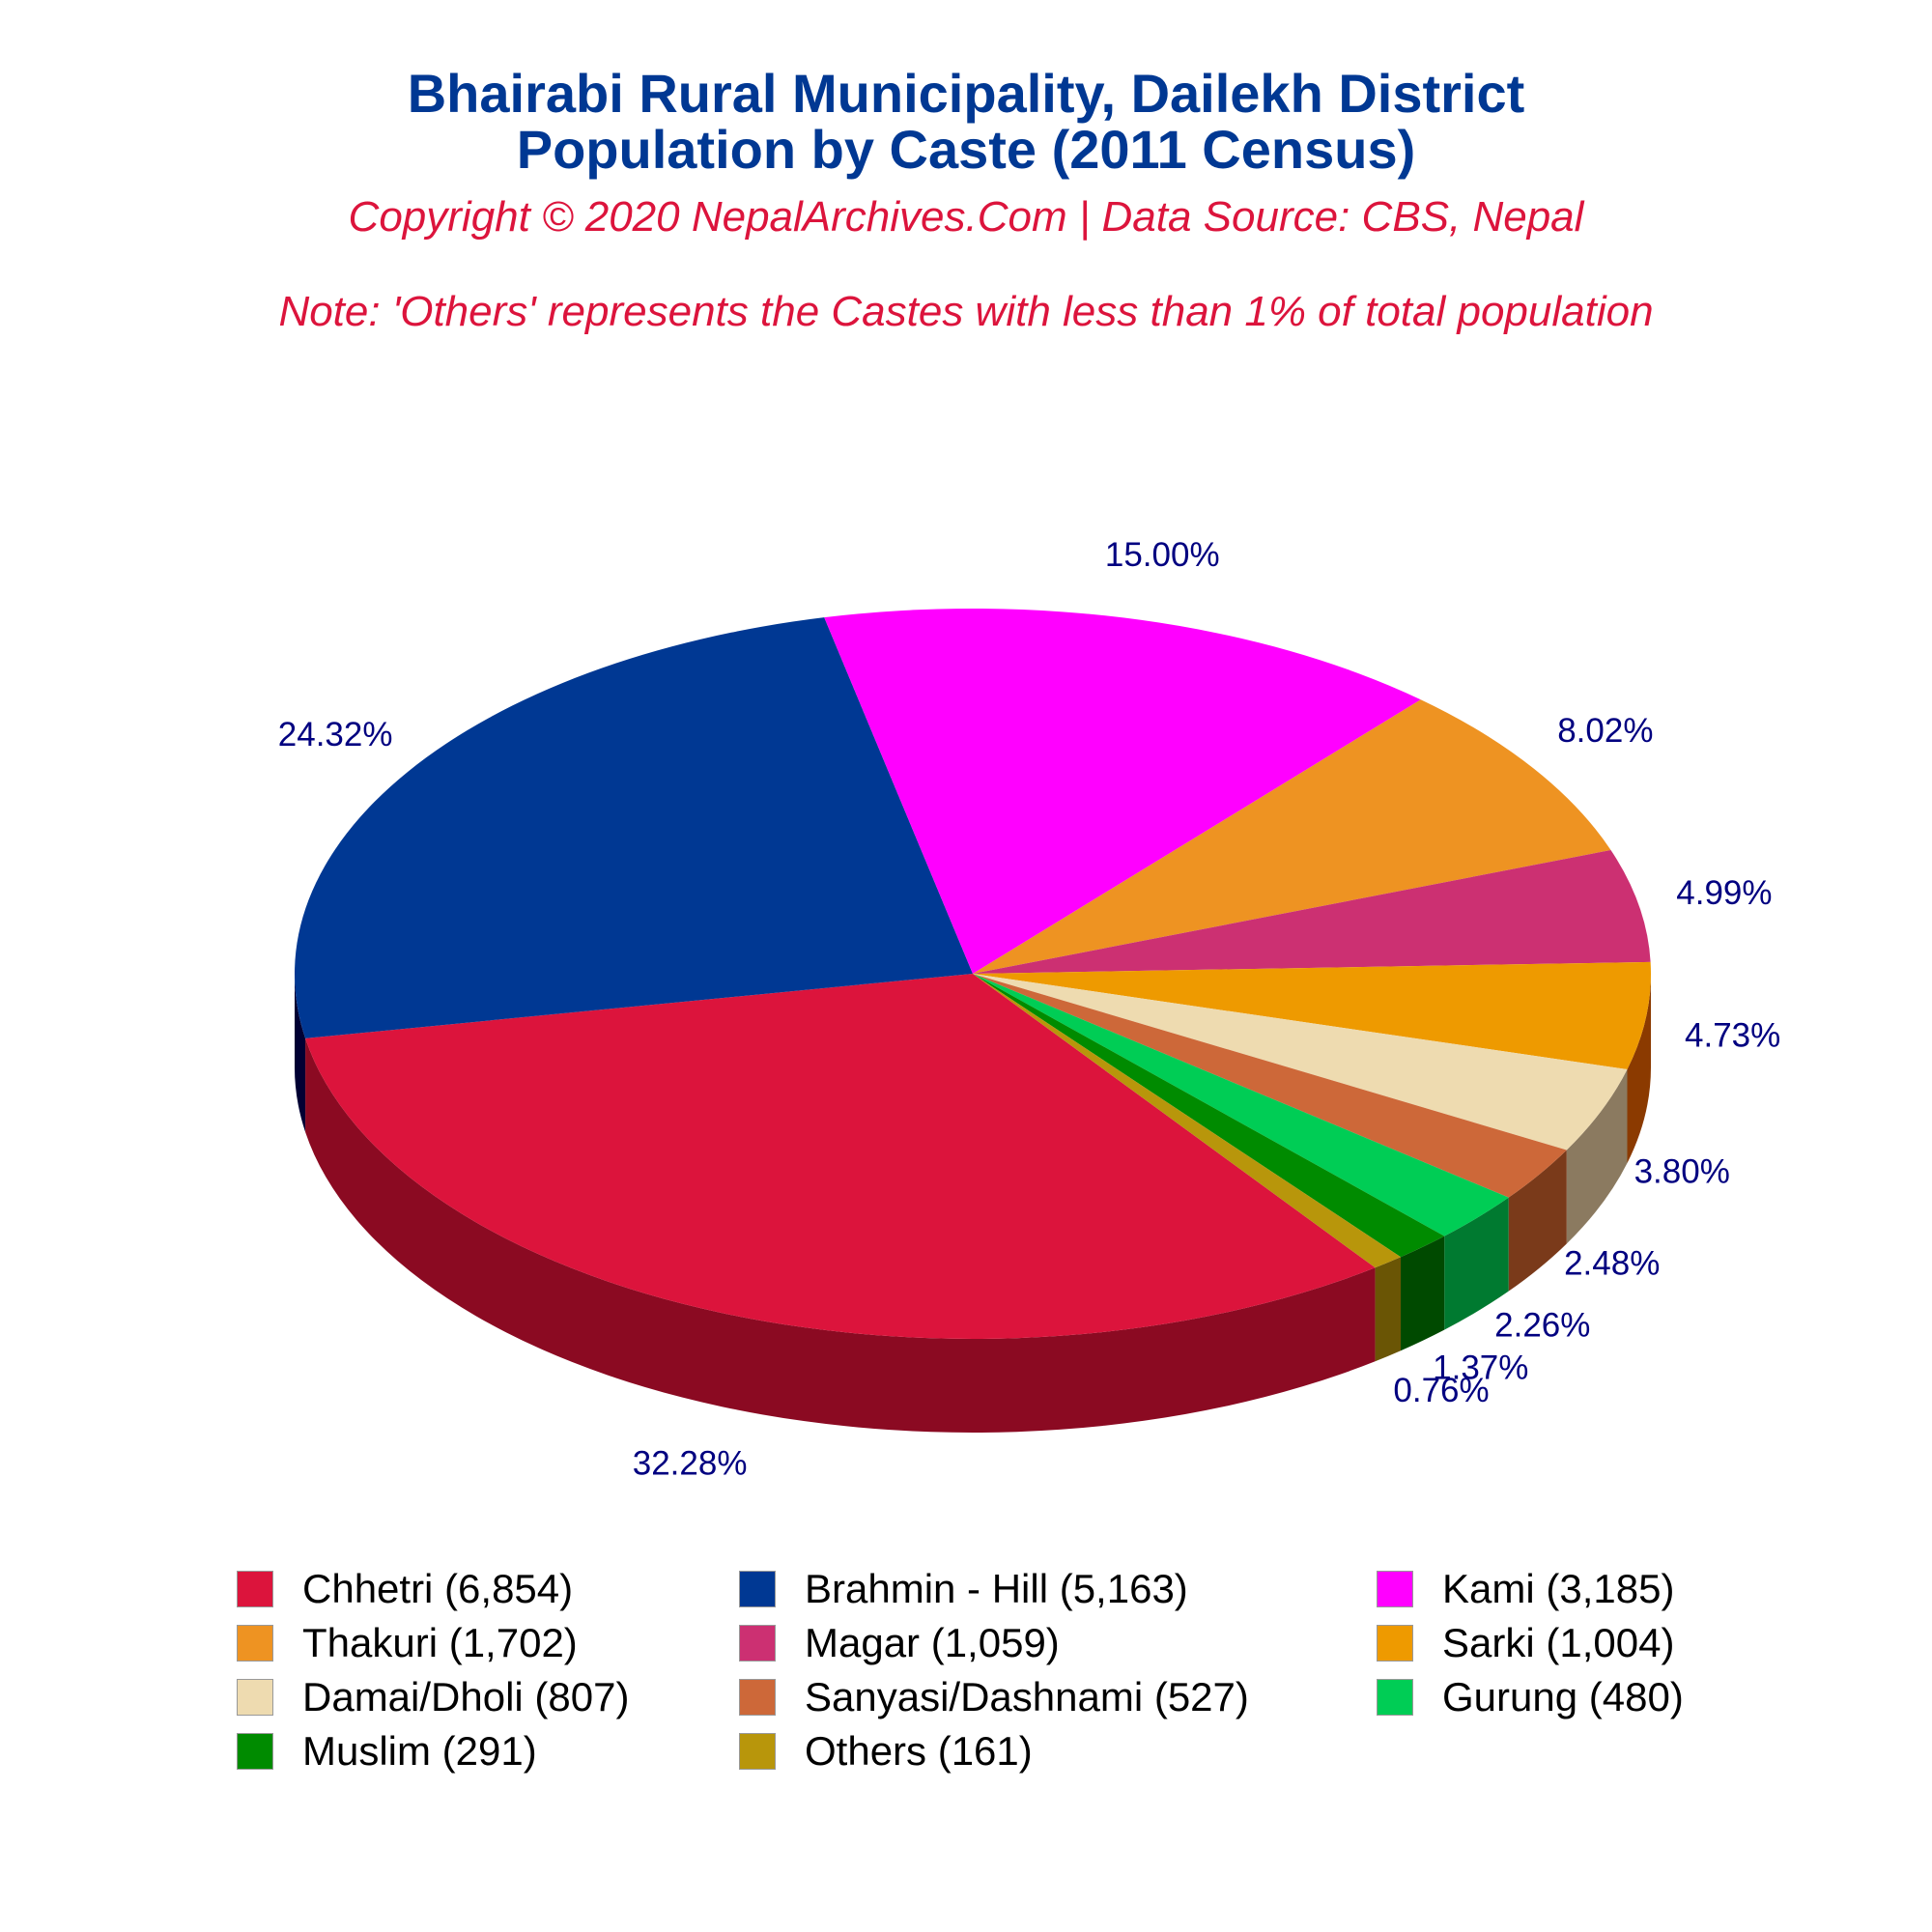 This screenshot has height=1932, width=1932. I want to click on chart-title-line2: Population by Caste (2011 Census), so click(966, 149).